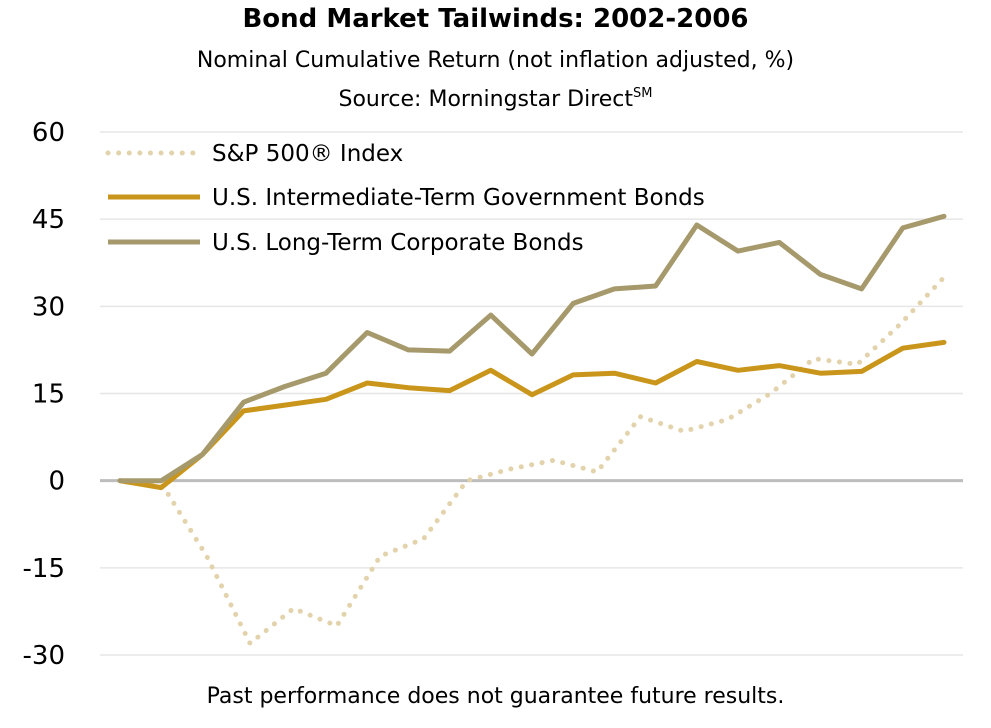 Image resolution: width=991 pixels, height=728 pixels. I want to click on y-tick-label: -15, so click(44, 569).